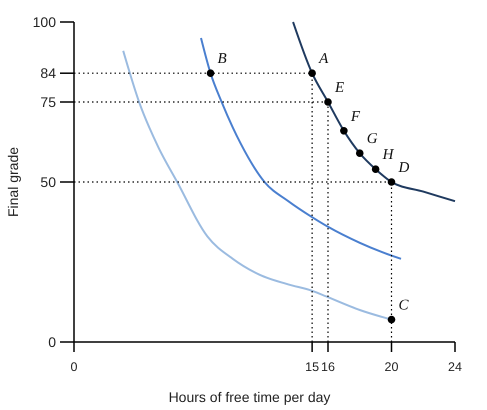 The width and height of the screenshot is (487, 410). I want to click on x-tick-label: 0, so click(74, 367).